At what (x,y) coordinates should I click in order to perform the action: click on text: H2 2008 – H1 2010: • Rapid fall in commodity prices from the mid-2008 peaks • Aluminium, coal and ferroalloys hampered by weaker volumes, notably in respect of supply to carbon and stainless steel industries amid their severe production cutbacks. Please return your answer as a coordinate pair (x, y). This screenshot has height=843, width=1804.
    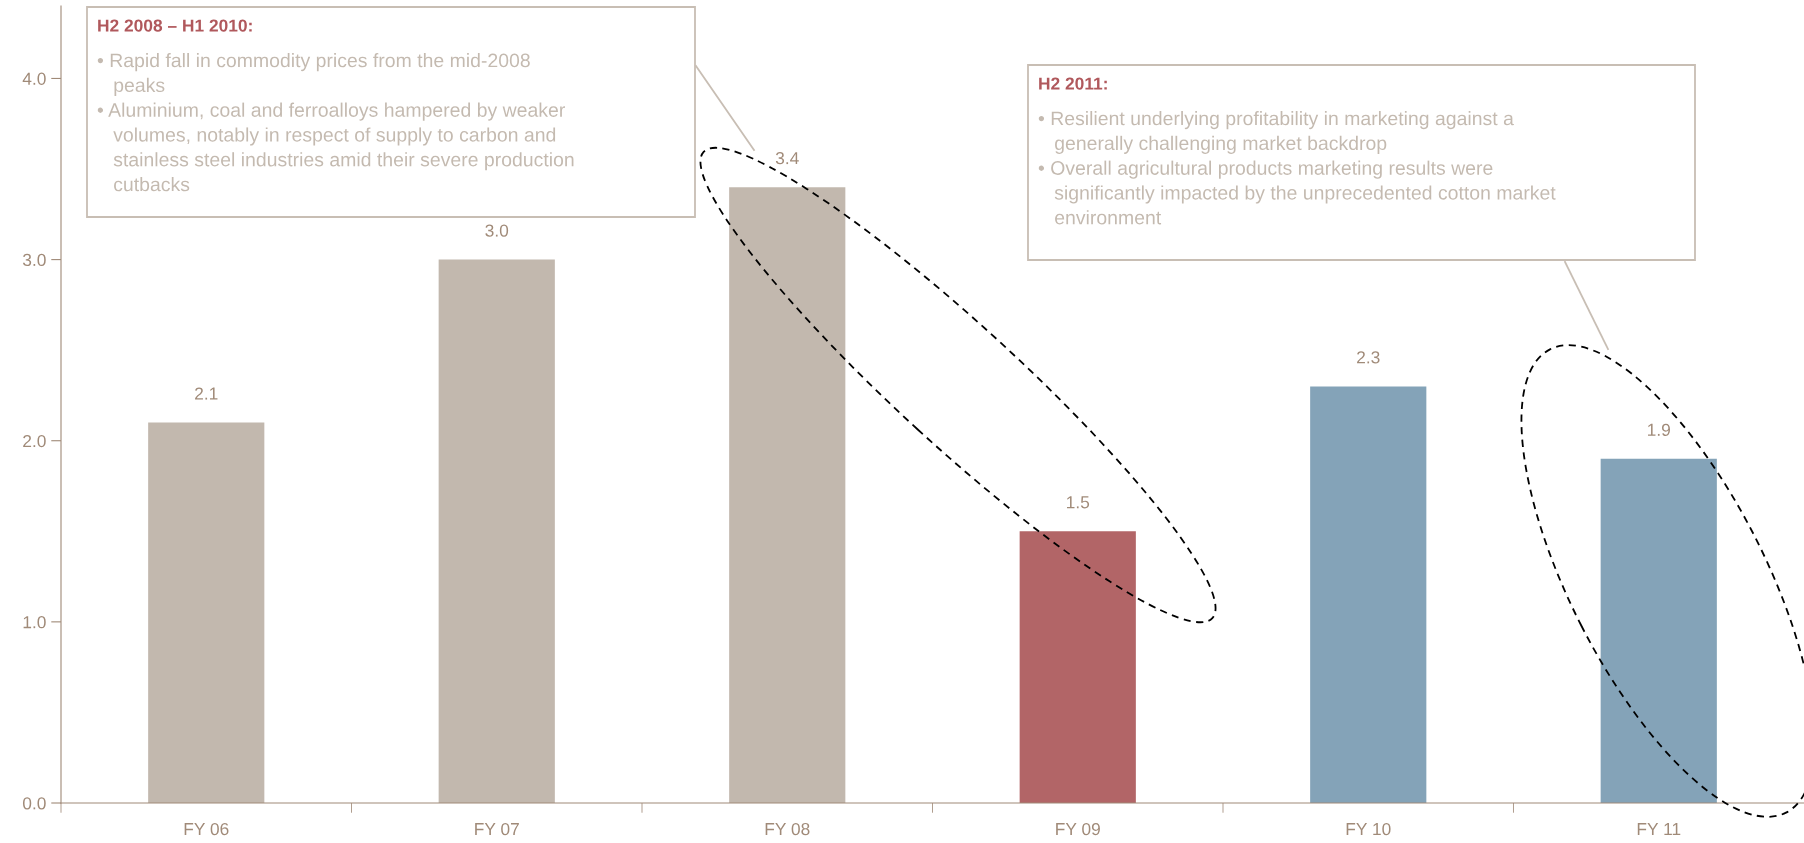
    Looking at the image, I should click on (335, 105).